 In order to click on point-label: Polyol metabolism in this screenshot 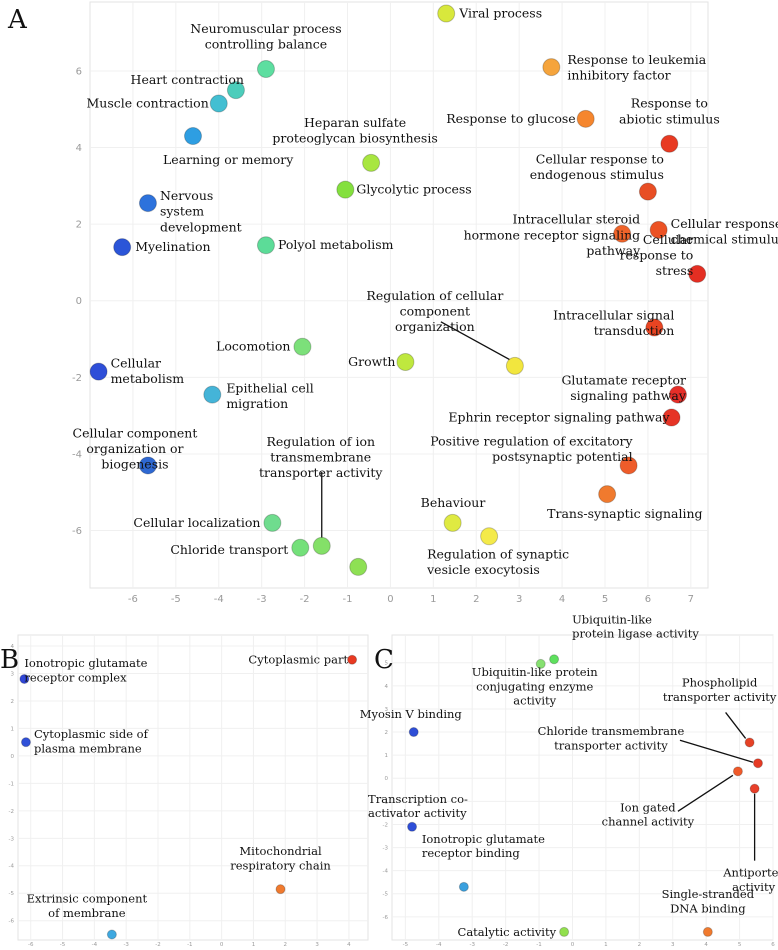, I will do `click(336, 244)`.